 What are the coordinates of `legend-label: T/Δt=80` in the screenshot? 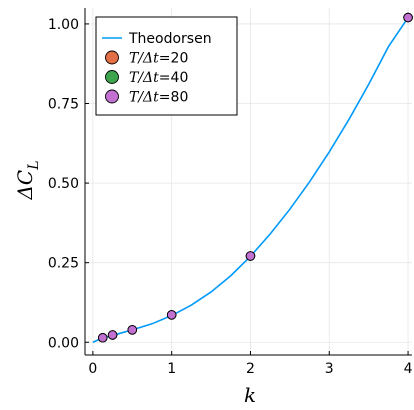 It's located at (158, 98).